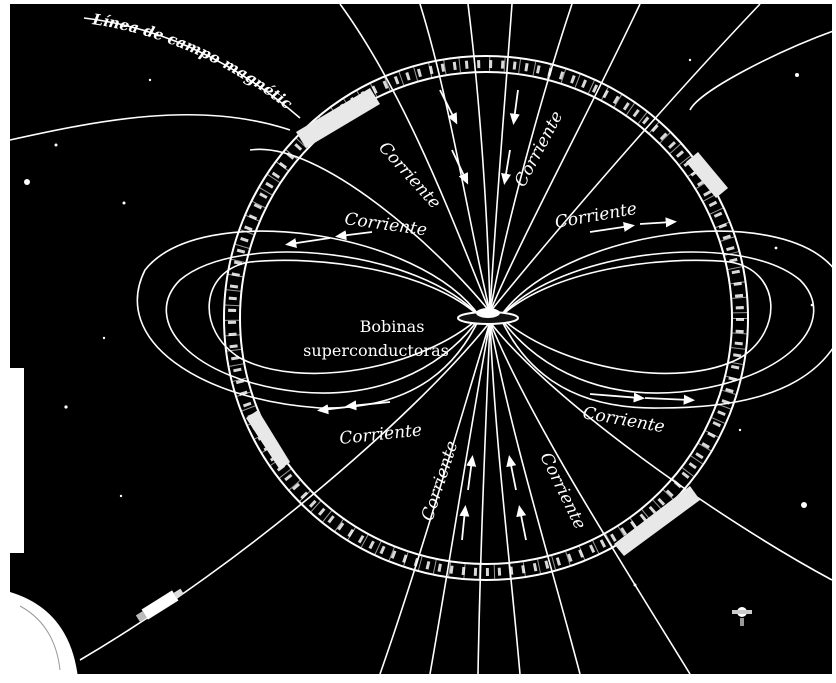 The height and width of the screenshot is (683, 836). What do you see at coordinates (44, 523) in the screenshot?
I see `planet-edge-icon` at bounding box center [44, 523].